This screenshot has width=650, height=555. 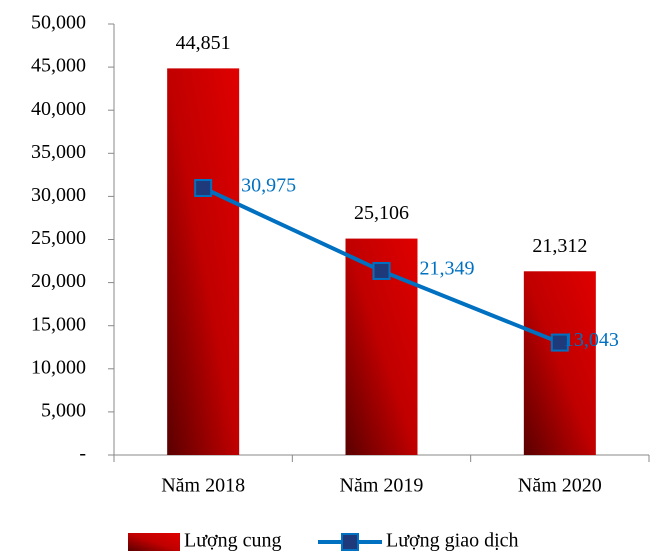 What do you see at coordinates (559, 246) in the screenshot?
I see `bar-value-label: 21,312` at bounding box center [559, 246].